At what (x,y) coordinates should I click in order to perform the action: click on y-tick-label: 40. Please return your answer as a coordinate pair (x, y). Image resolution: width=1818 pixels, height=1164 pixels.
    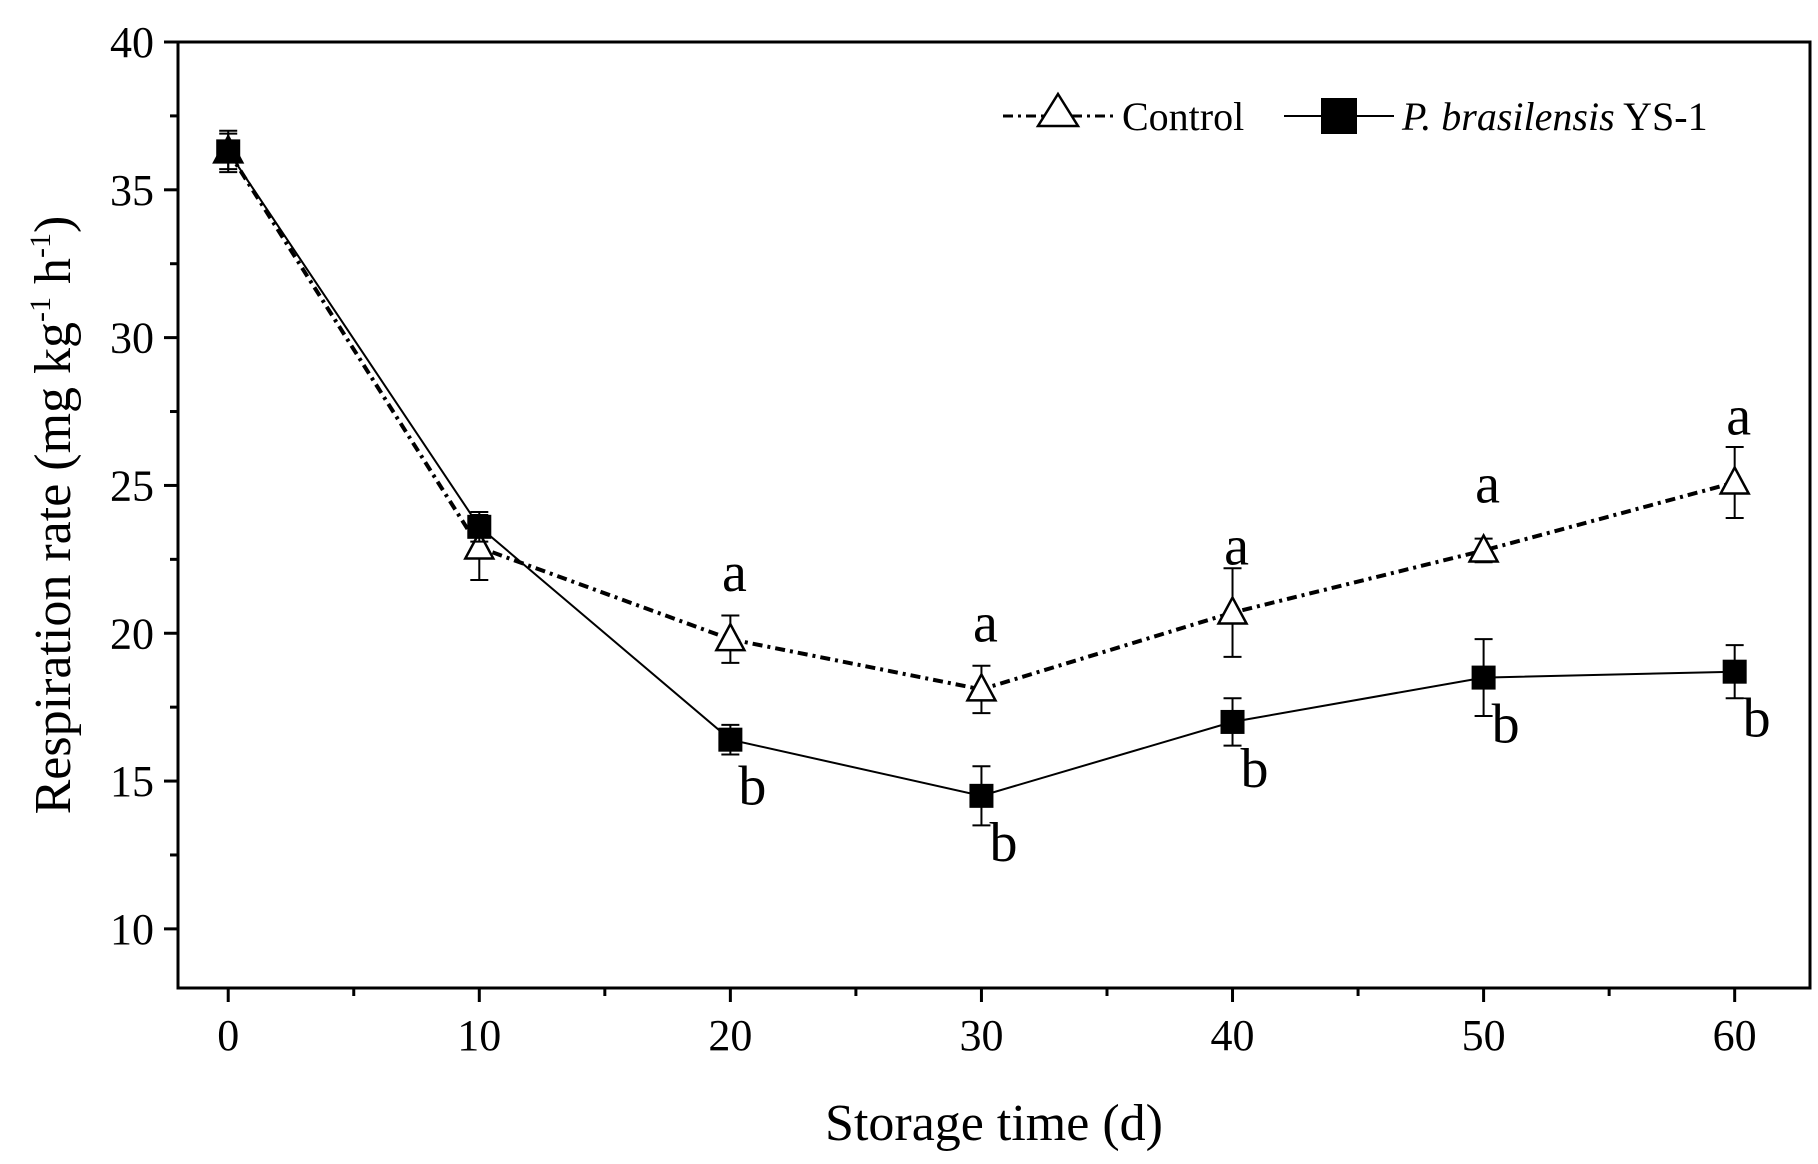
    Looking at the image, I should click on (132, 42).